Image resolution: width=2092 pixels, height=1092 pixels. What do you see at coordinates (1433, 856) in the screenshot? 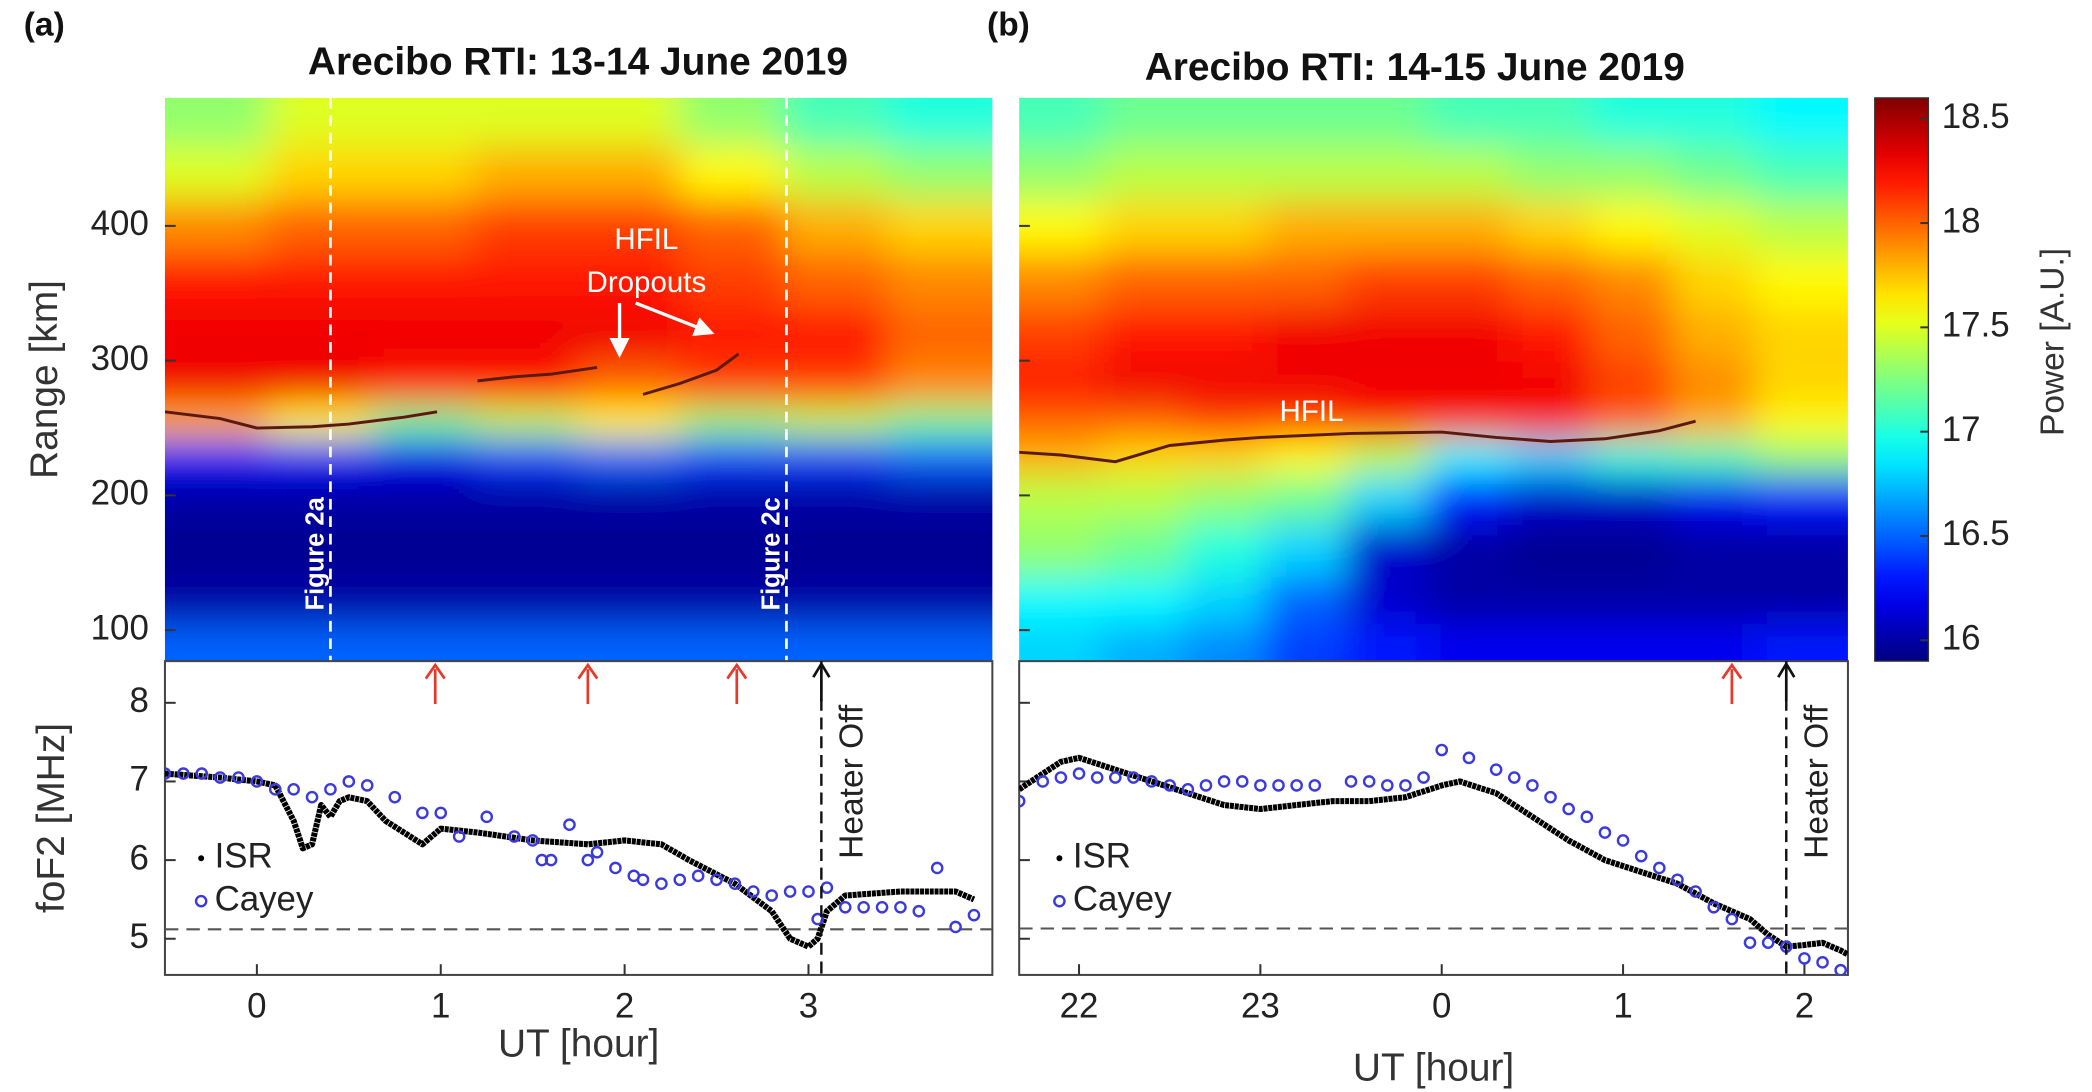
I see `isr-line` at bounding box center [1433, 856].